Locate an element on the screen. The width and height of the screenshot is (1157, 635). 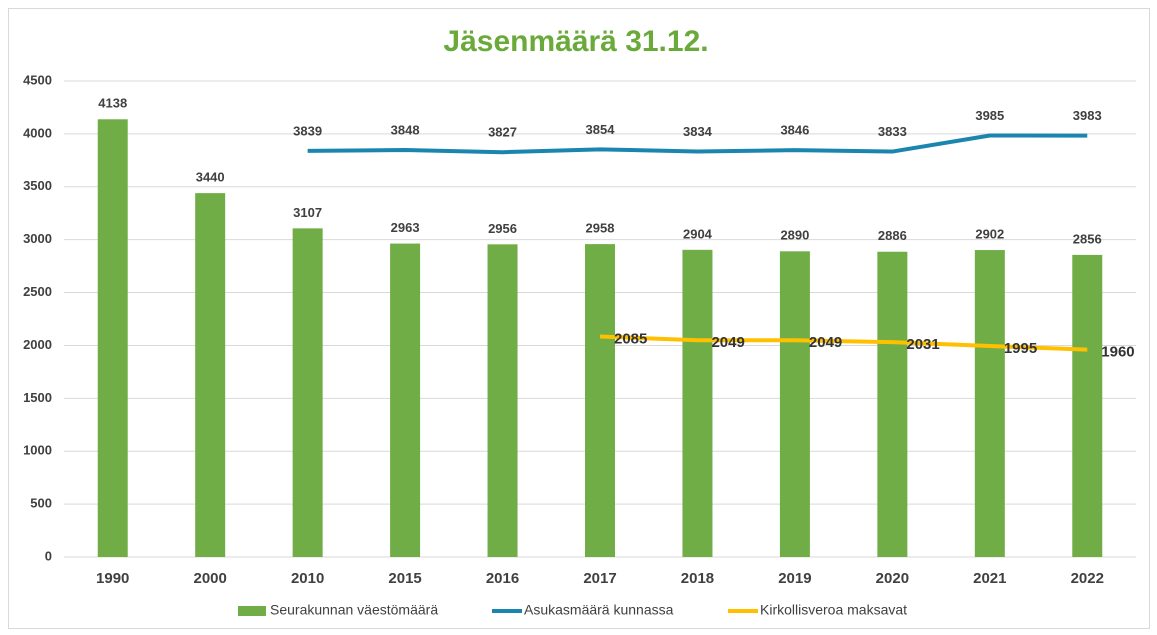
x-tick-label: 2010 is located at coordinates (307, 578).